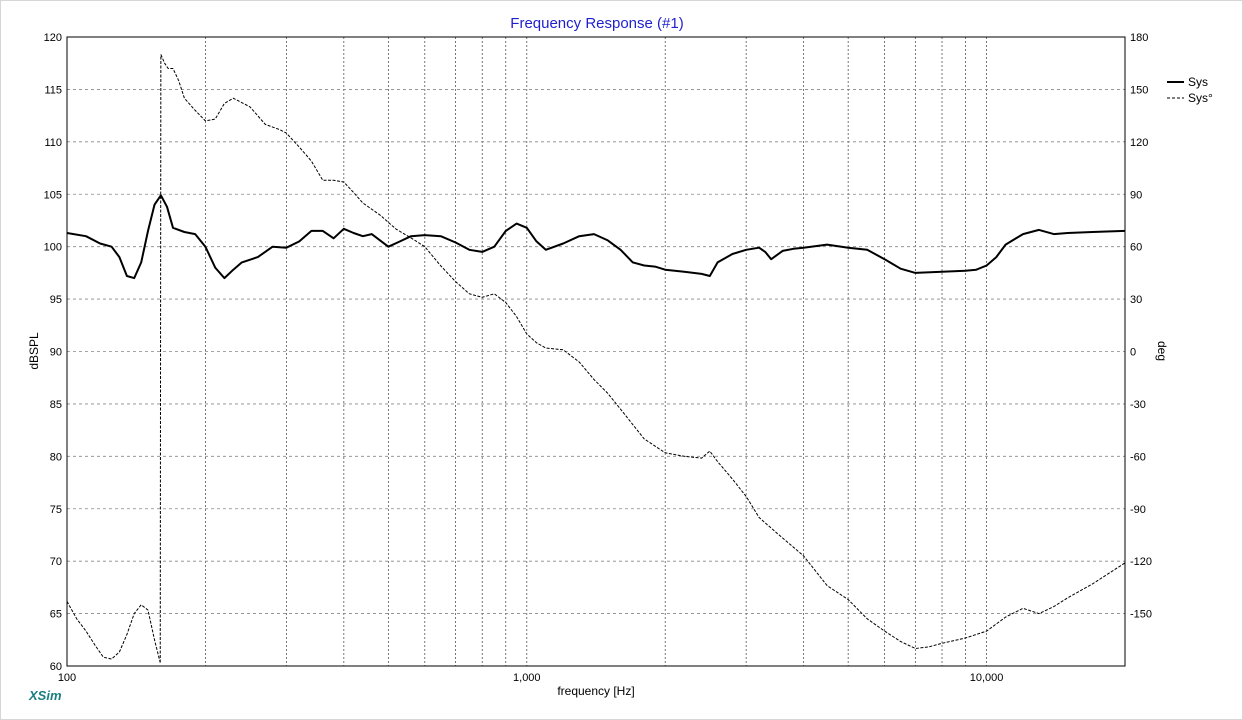 The image size is (1243, 720). What do you see at coordinates (1138, 457) in the screenshot?
I see `y2-tick-label: -60` at bounding box center [1138, 457].